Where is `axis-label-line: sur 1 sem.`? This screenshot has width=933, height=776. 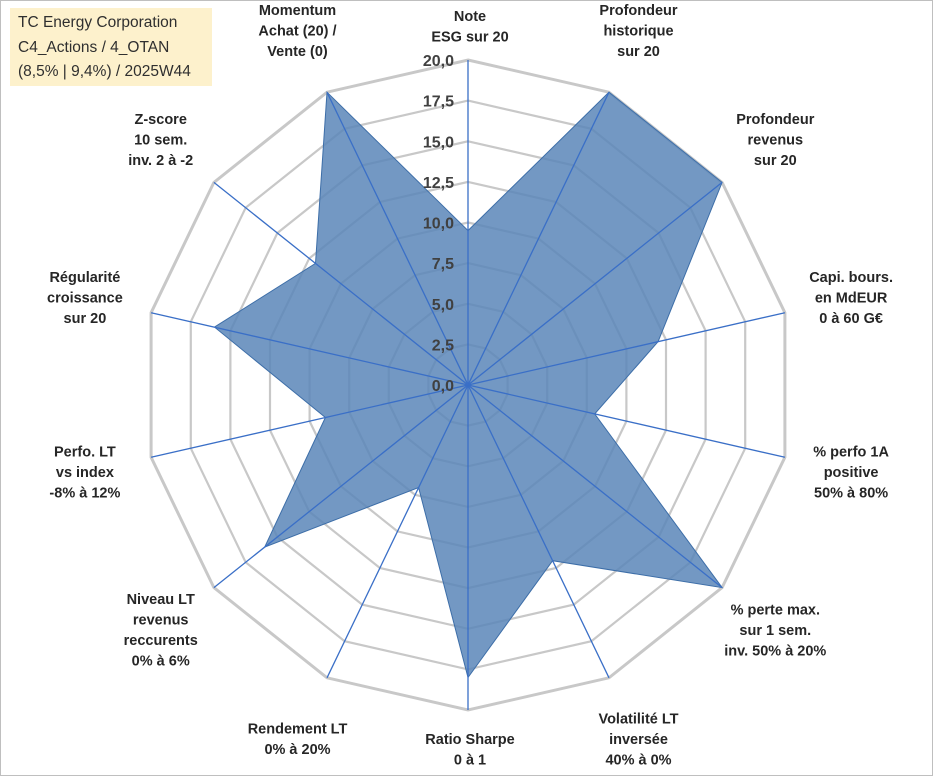 axis-label-line: sur 1 sem. is located at coordinates (775, 631).